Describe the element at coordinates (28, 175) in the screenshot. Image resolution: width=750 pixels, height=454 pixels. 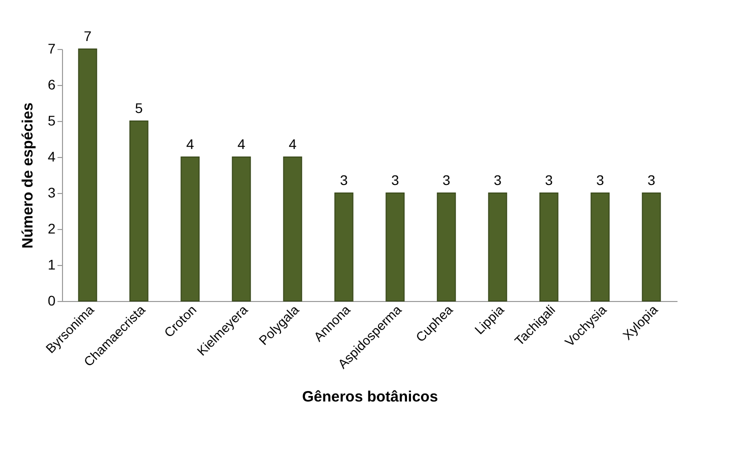
I see `y-axis-title: Número de espécies` at that location.